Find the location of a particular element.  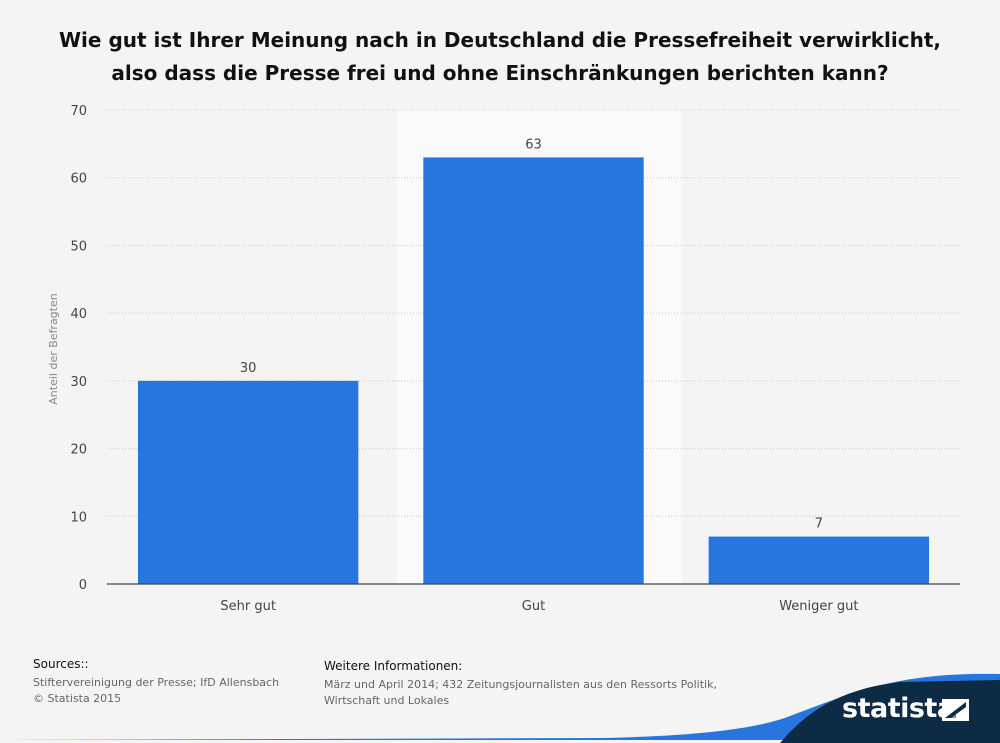

y-tick-label: 0 is located at coordinates (83, 585).